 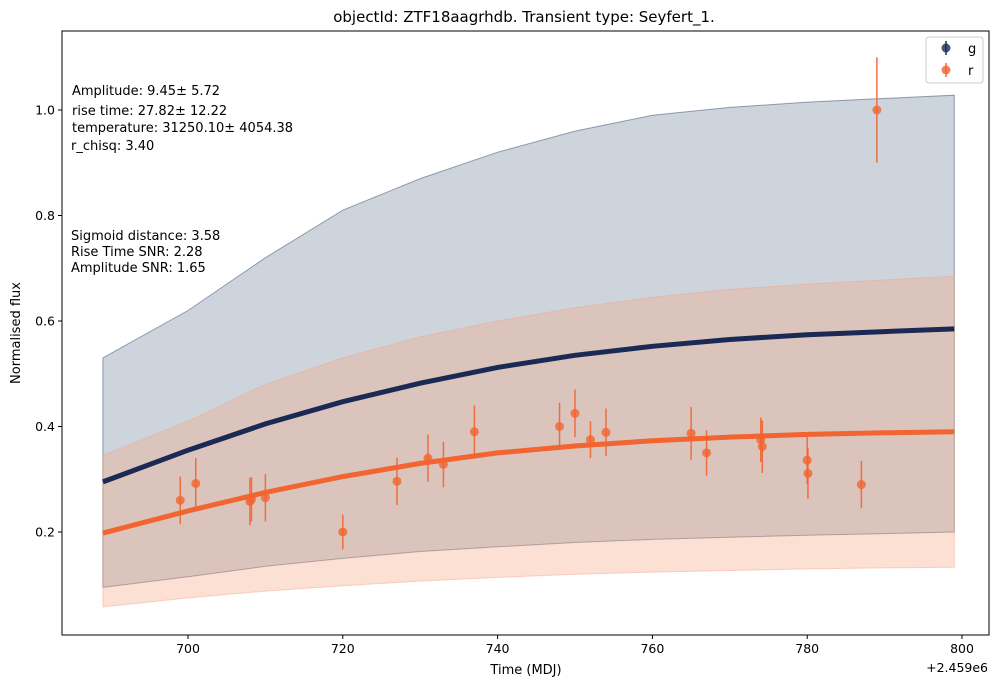 I want to click on annotation-r-chisq: r_chisq: 3.40, so click(x=112, y=146).